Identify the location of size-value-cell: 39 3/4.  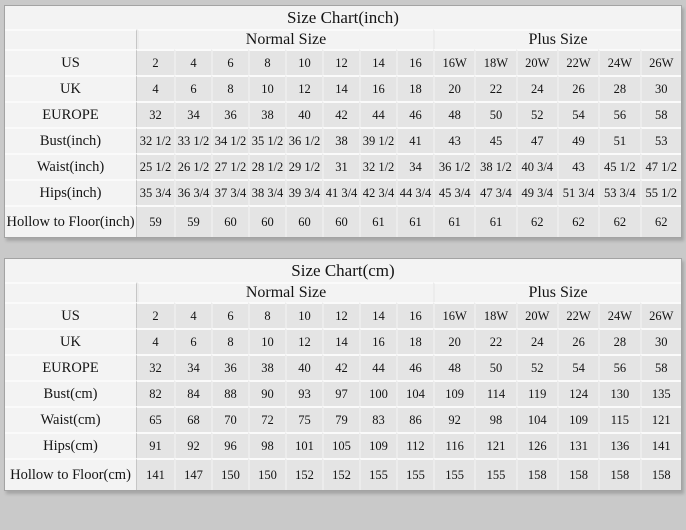
(304, 192).